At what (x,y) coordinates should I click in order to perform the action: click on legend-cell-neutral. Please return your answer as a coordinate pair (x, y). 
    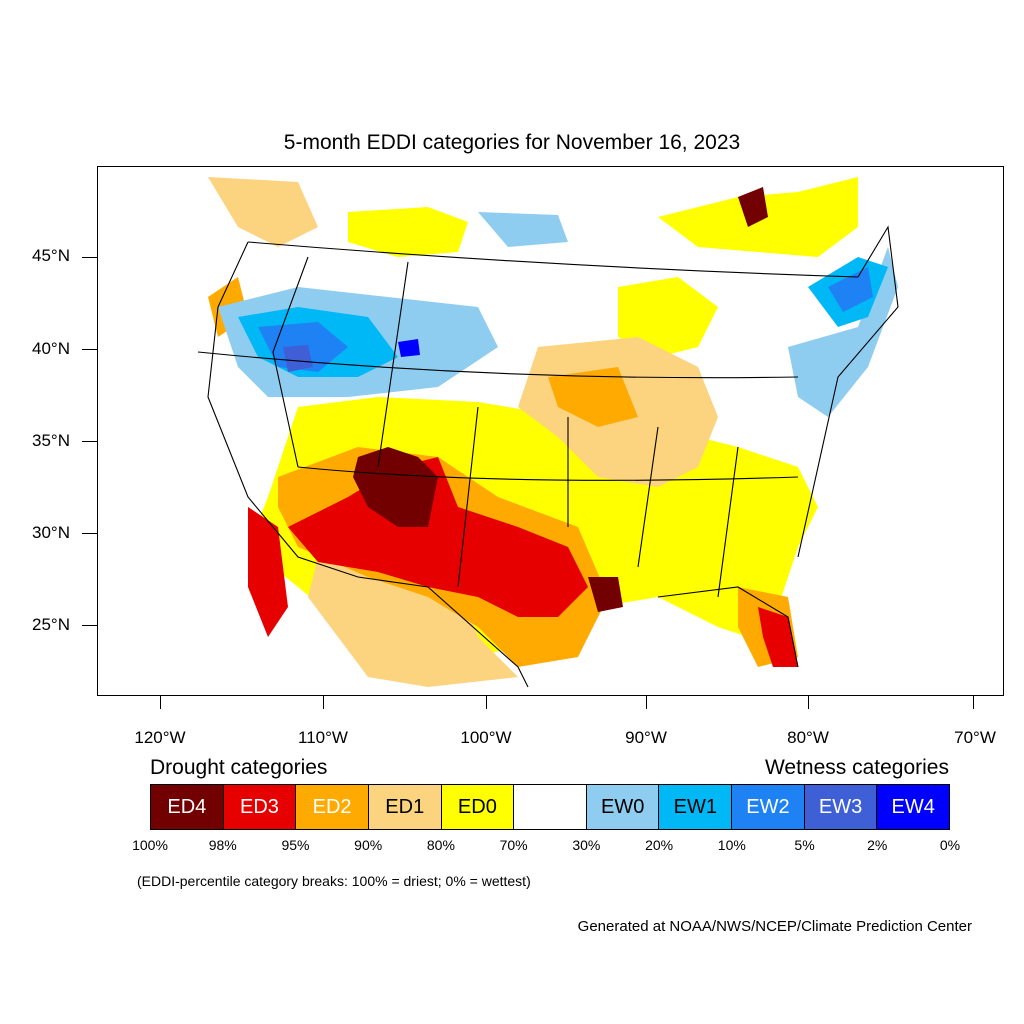
    Looking at the image, I should click on (550, 807).